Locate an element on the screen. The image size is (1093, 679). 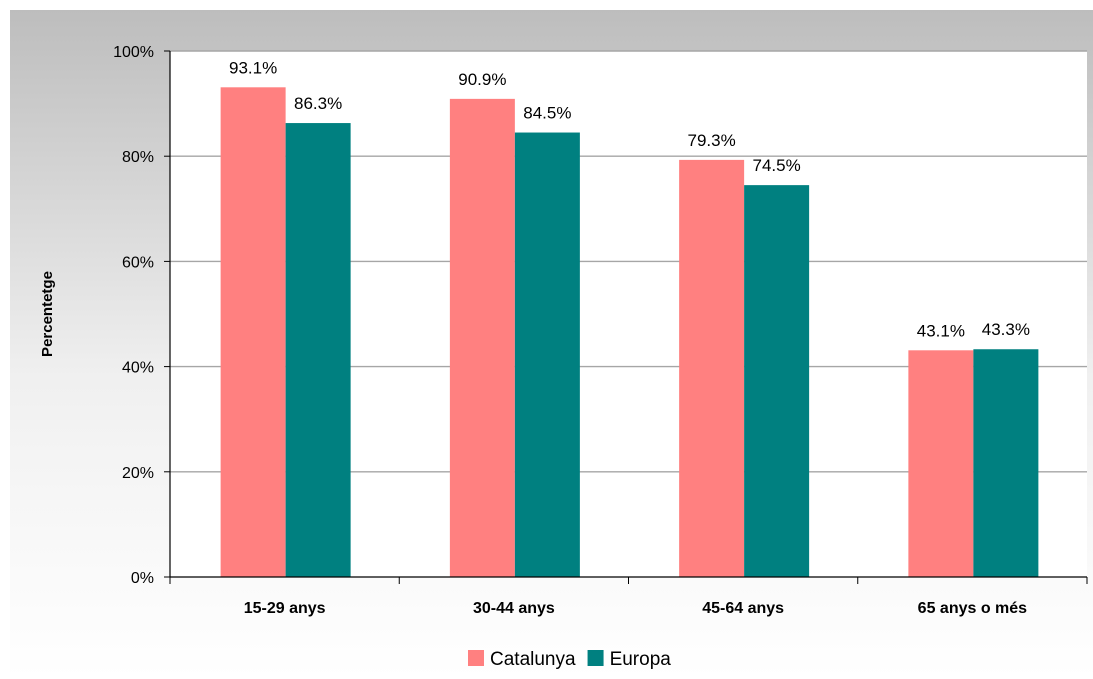
y-axis-title: Percentetge is located at coordinates (47, 314).